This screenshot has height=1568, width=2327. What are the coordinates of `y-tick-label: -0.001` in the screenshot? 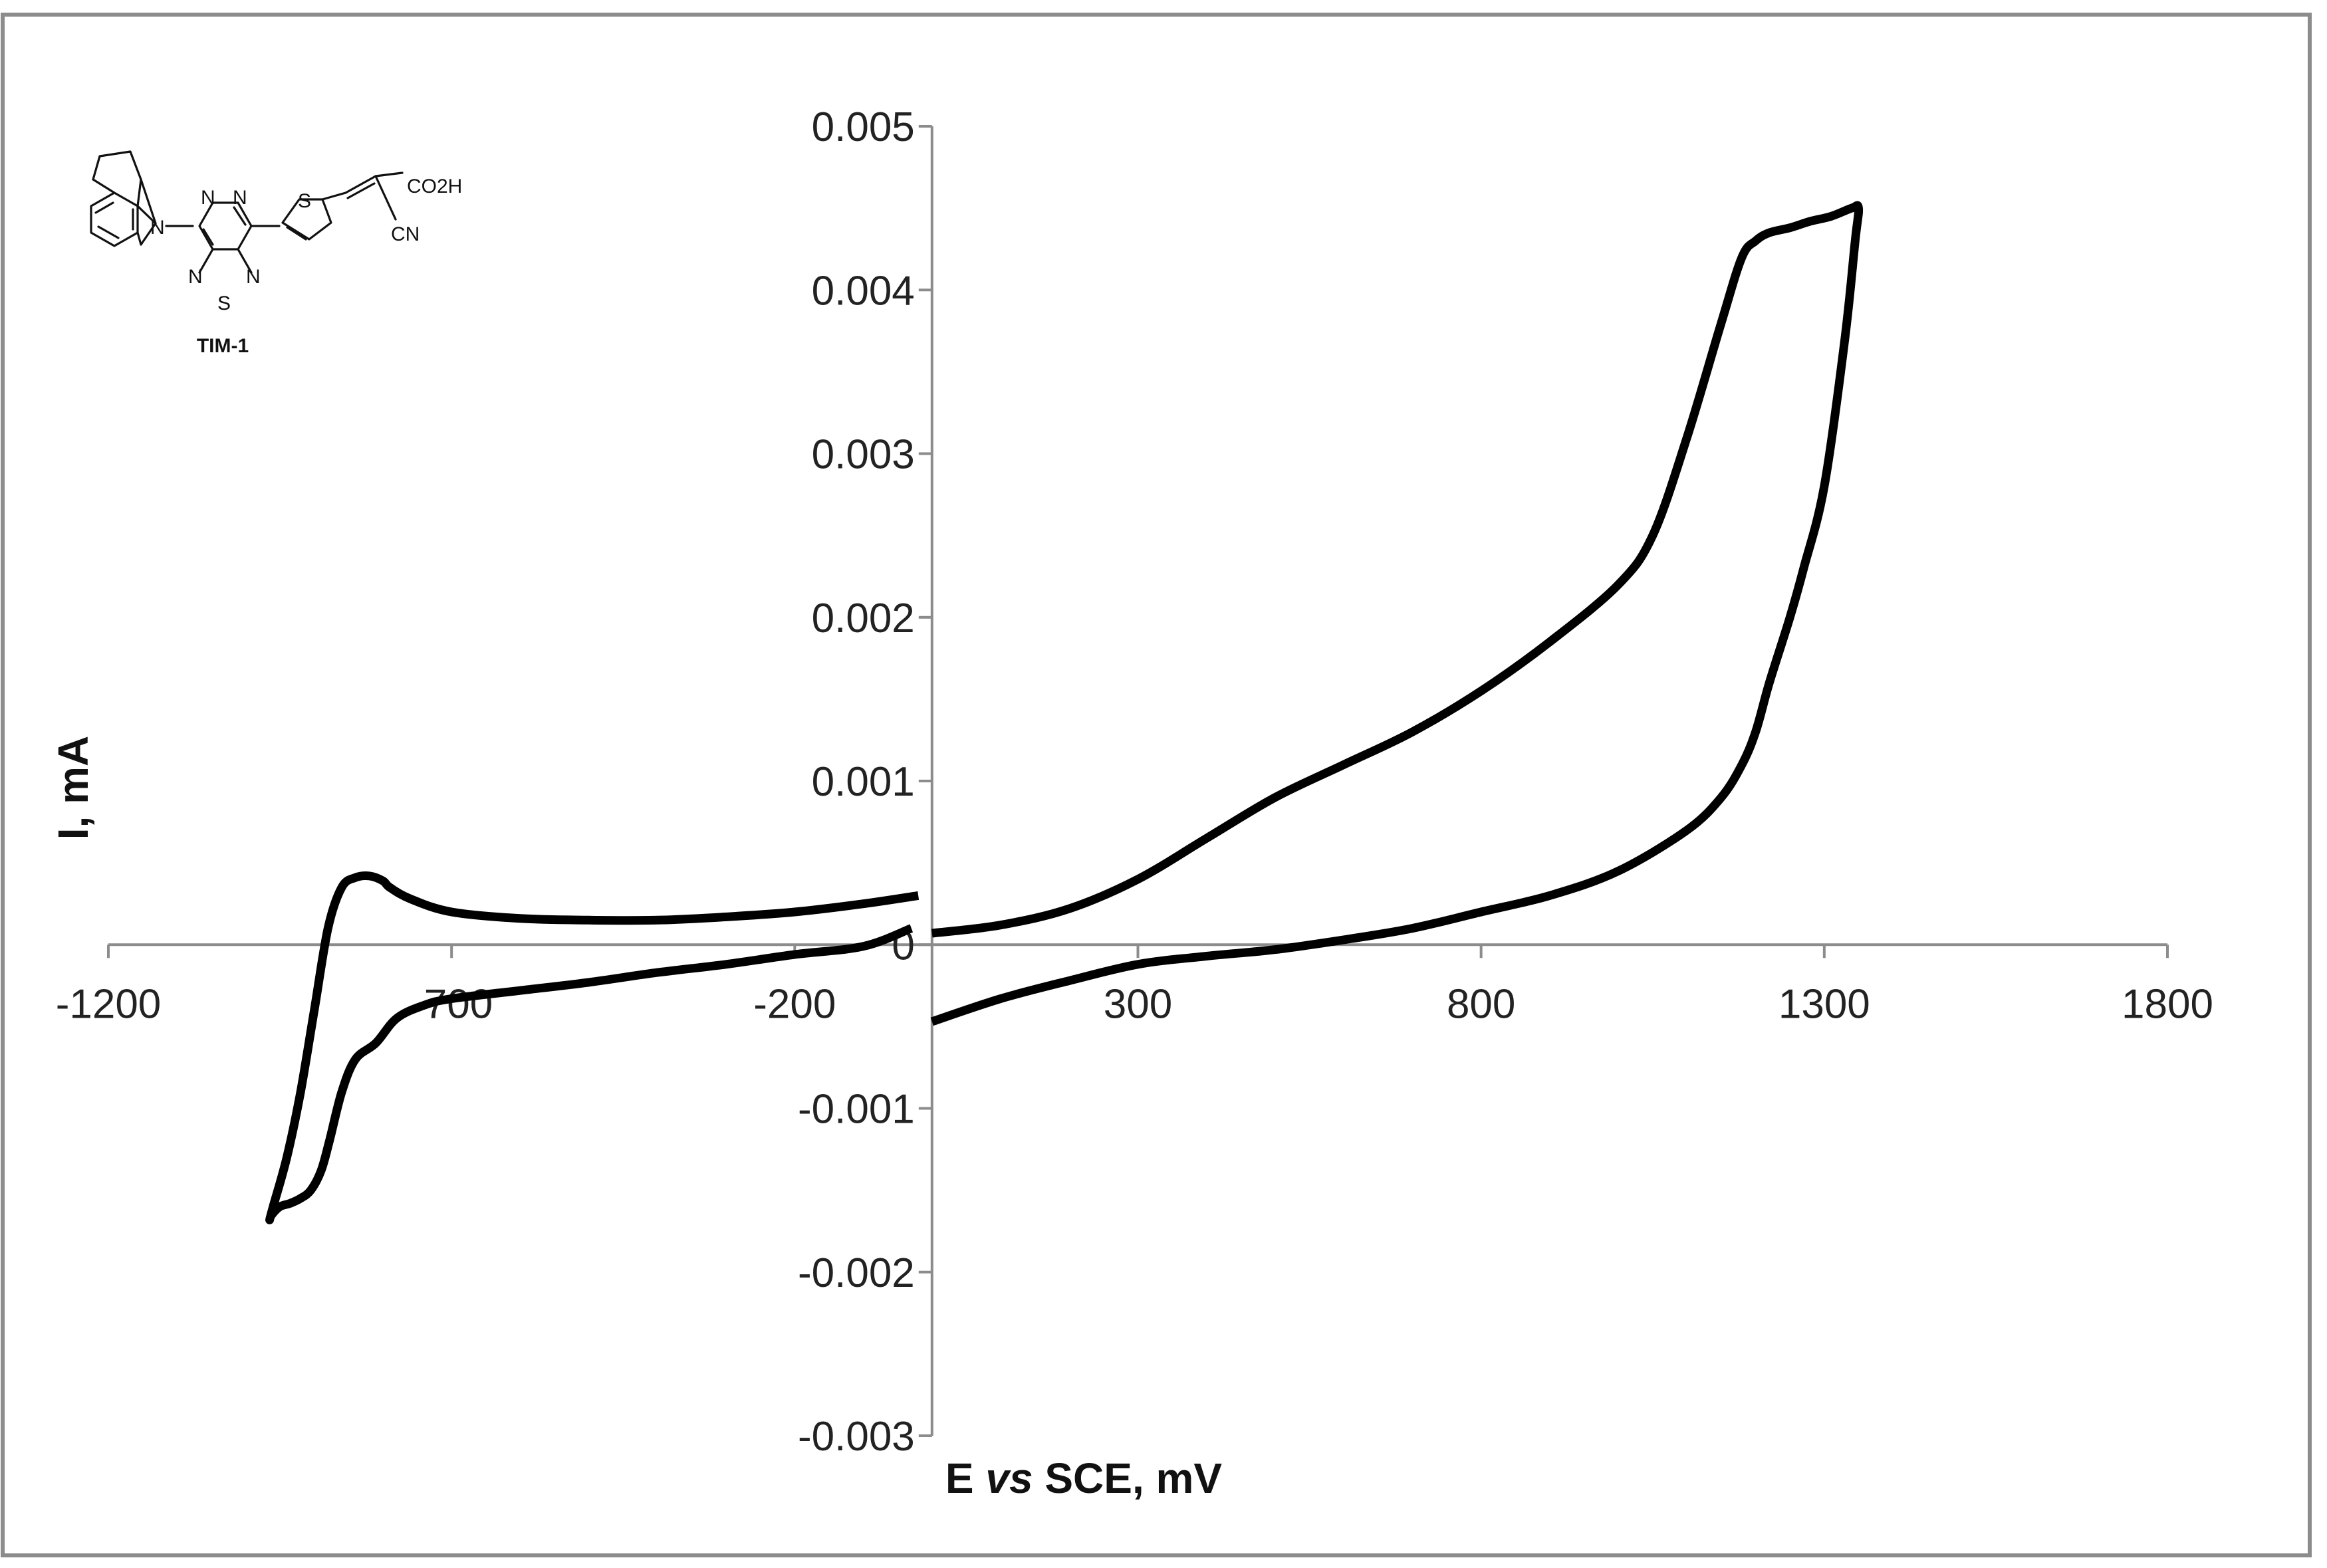 It's located at (856, 1110).